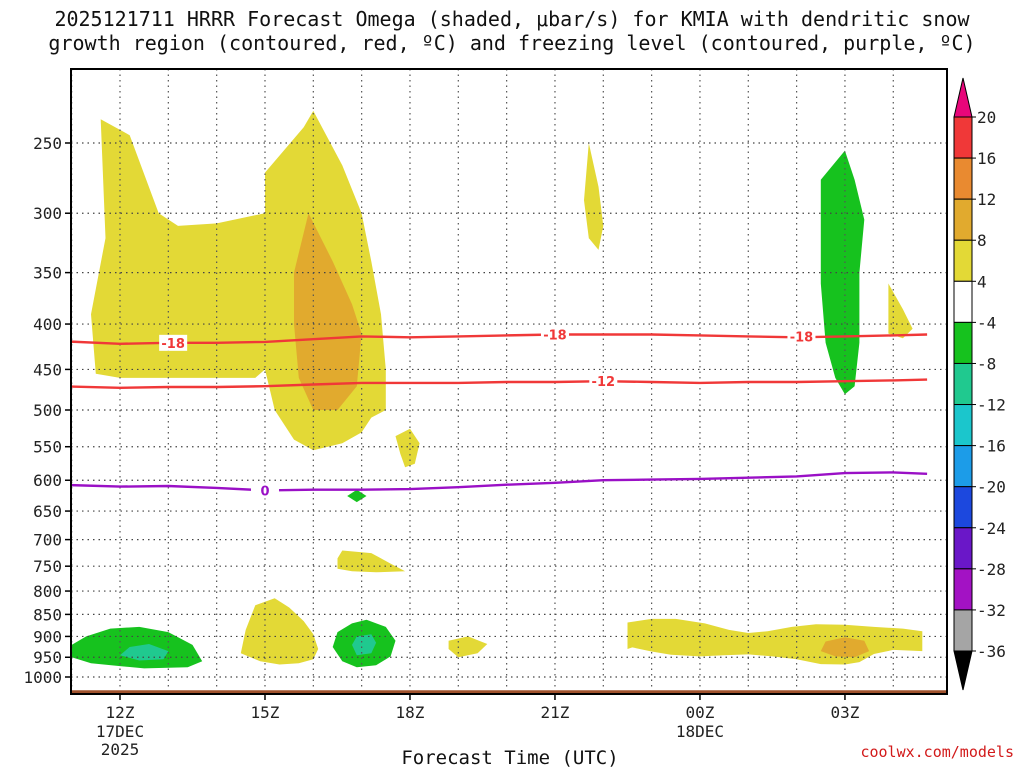 This screenshot has height=768, width=1024. Describe the element at coordinates (47, 447) in the screenshot. I see `y-tick-label: 550` at that location.